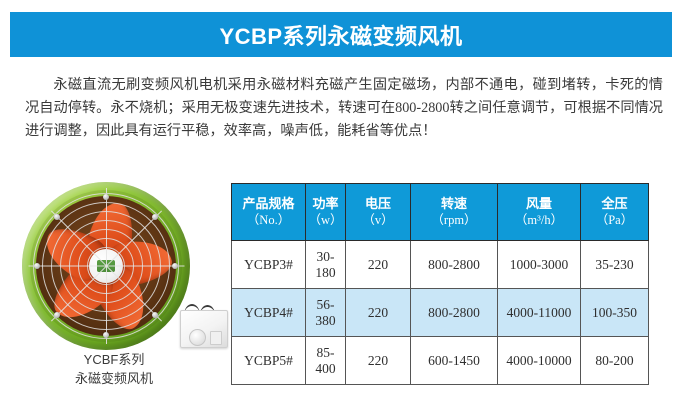 This screenshot has width=683, height=420. Describe the element at coordinates (114, 369) in the screenshot. I see `figure-caption: YCBF系列 永磁变频风机` at that location.